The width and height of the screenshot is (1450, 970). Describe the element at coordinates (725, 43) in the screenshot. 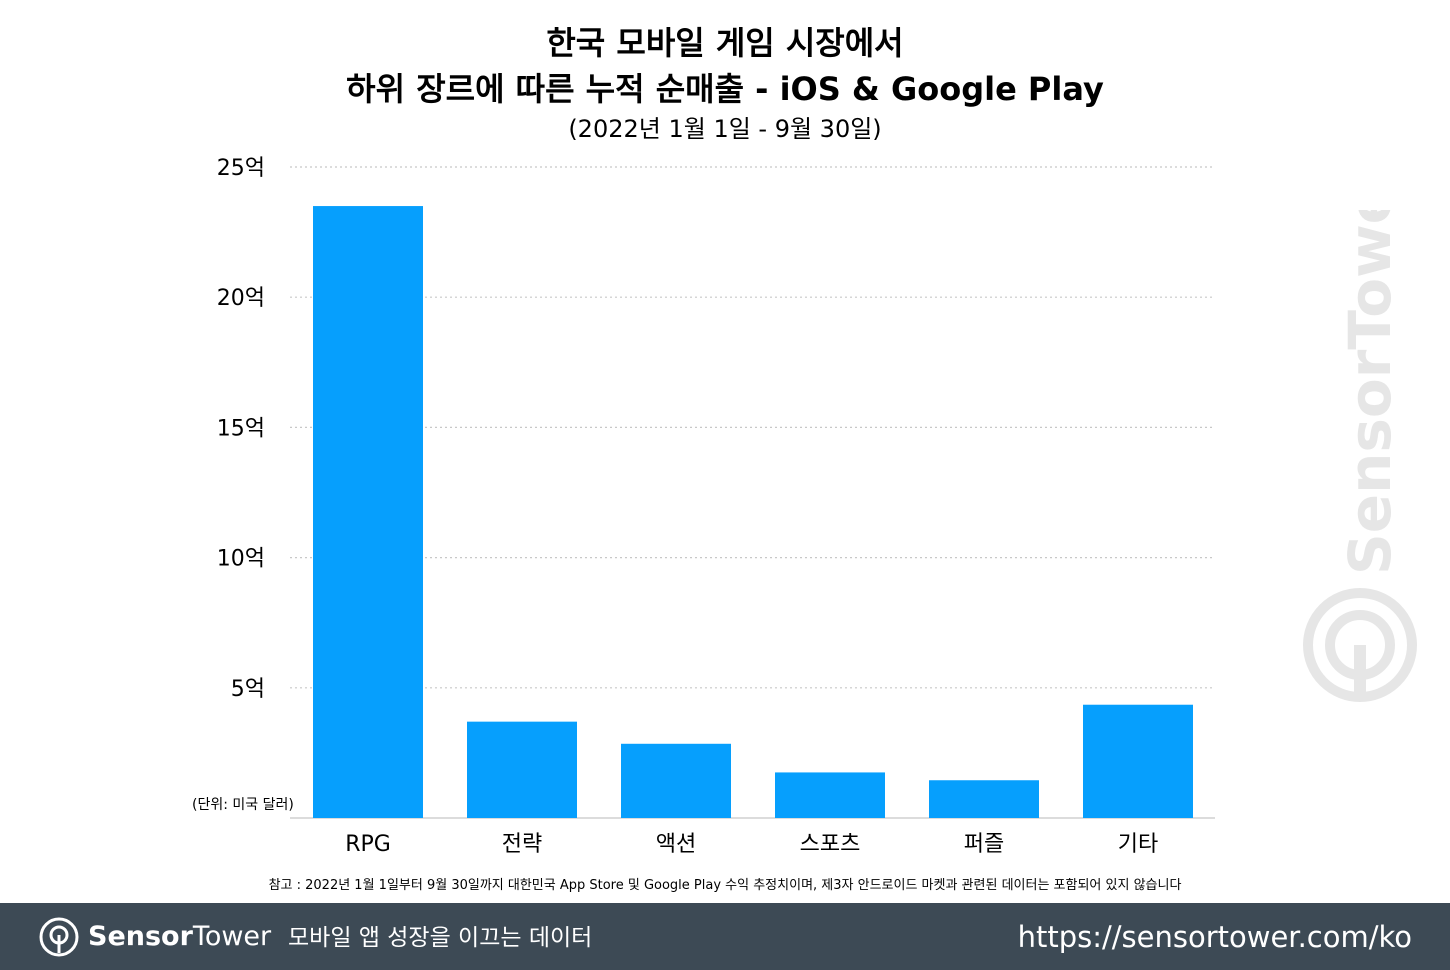

I see `chart-title-line1: 한국 모바일 게임 시장에서` at that location.